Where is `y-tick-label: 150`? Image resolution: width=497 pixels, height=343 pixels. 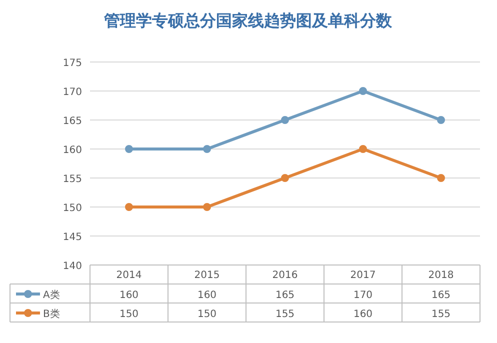
y-tick-label: 150 is located at coordinates (72, 208).